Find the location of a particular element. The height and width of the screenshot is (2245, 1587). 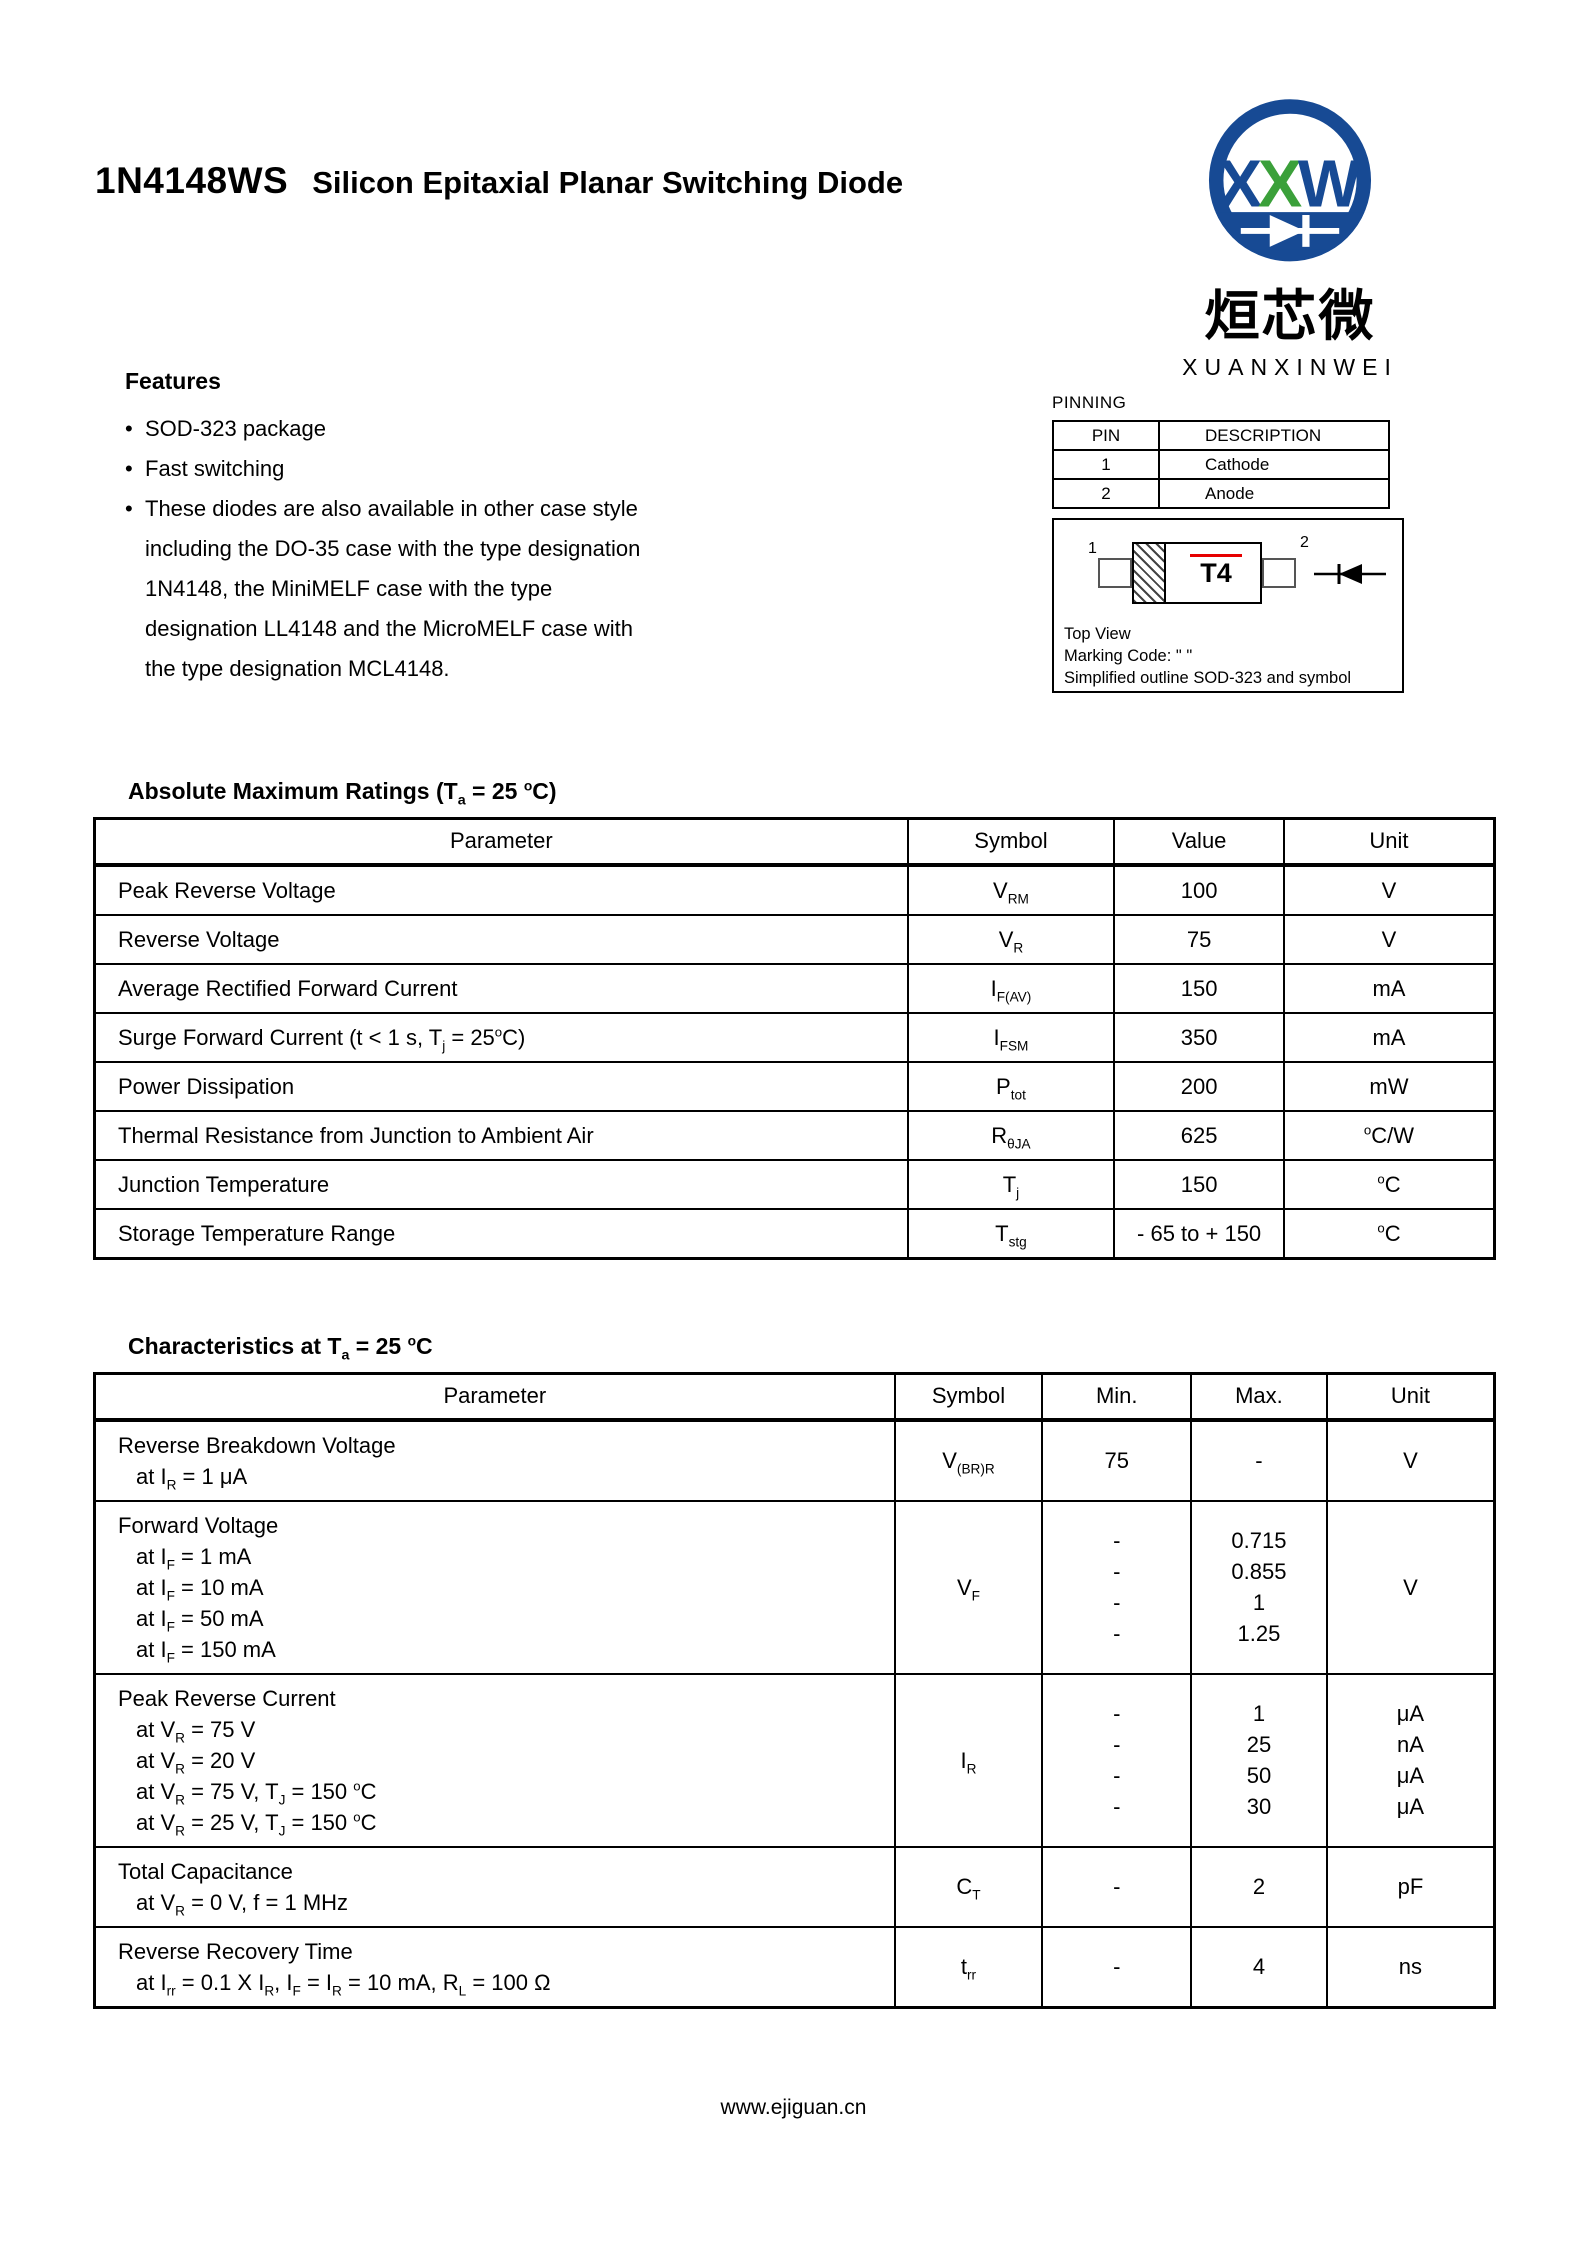

value-cell: 150 is located at coordinates (1199, 1184).